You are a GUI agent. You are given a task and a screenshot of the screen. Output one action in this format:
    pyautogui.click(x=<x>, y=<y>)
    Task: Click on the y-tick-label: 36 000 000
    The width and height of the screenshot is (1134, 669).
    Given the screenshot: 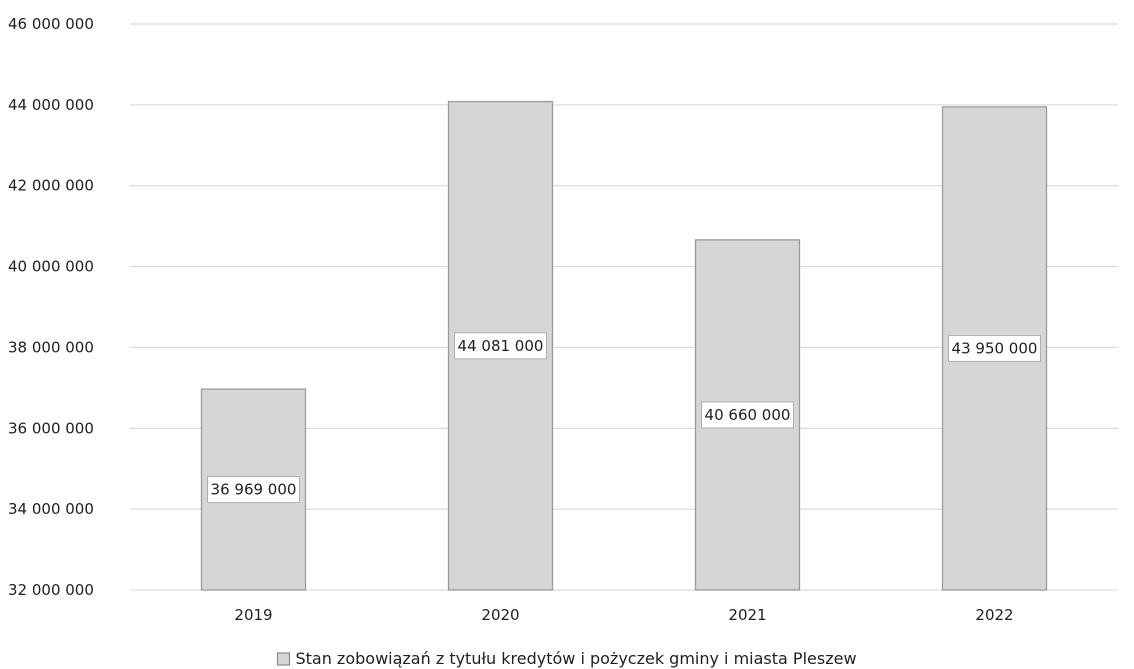 What is the action you would take?
    pyautogui.click(x=51, y=428)
    